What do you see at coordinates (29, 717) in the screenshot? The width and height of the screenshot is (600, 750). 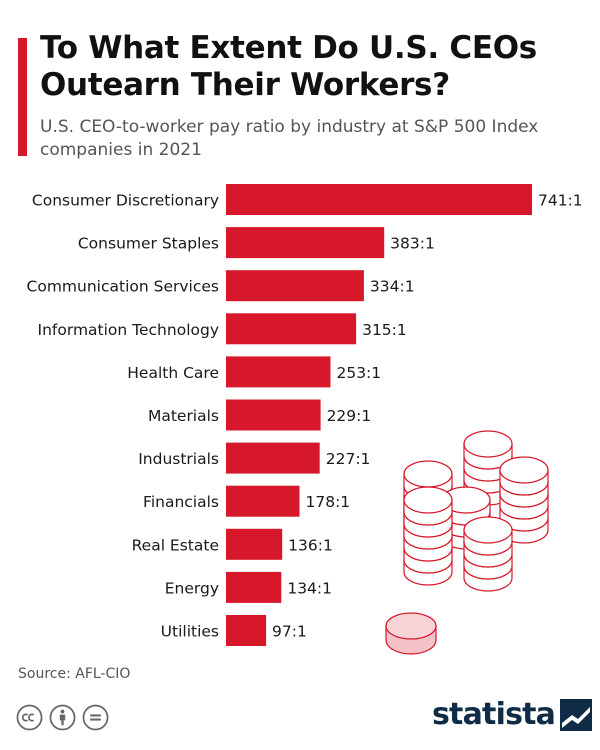 I see `creative-commons-icon` at bounding box center [29, 717].